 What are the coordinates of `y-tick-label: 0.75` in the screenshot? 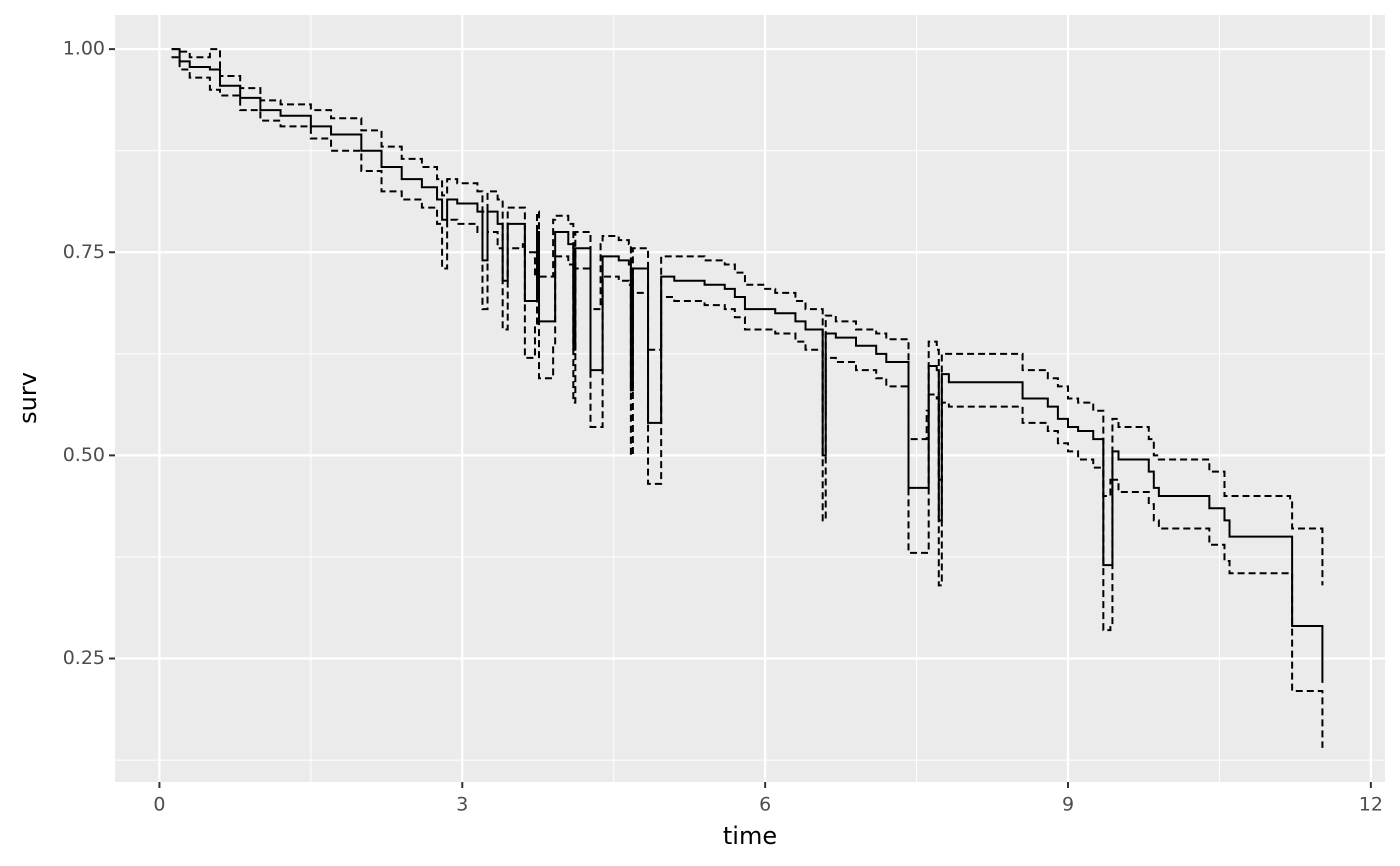 It's located at (84, 252).